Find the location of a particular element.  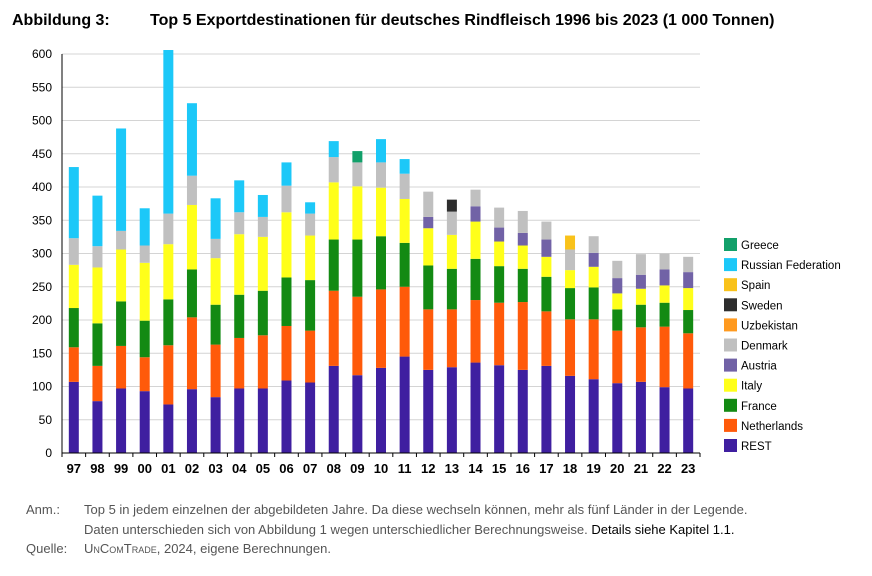

y-tick-label: 450 is located at coordinates (42, 154).